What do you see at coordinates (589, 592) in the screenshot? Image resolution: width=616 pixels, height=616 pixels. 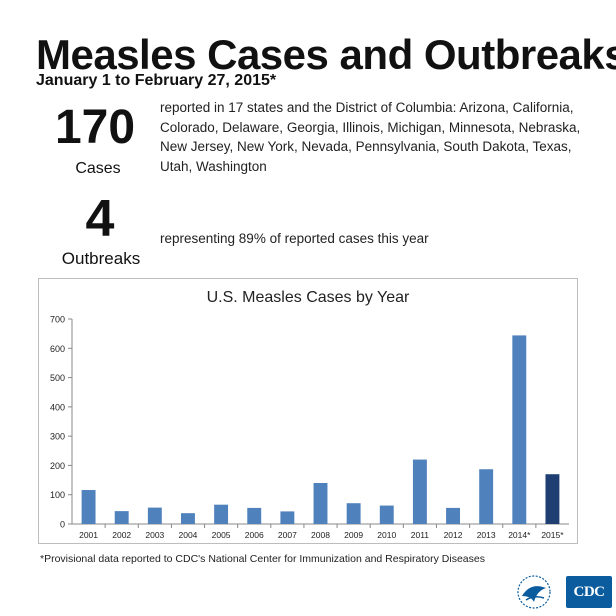 I see `cdc-logo: CDC` at bounding box center [589, 592].